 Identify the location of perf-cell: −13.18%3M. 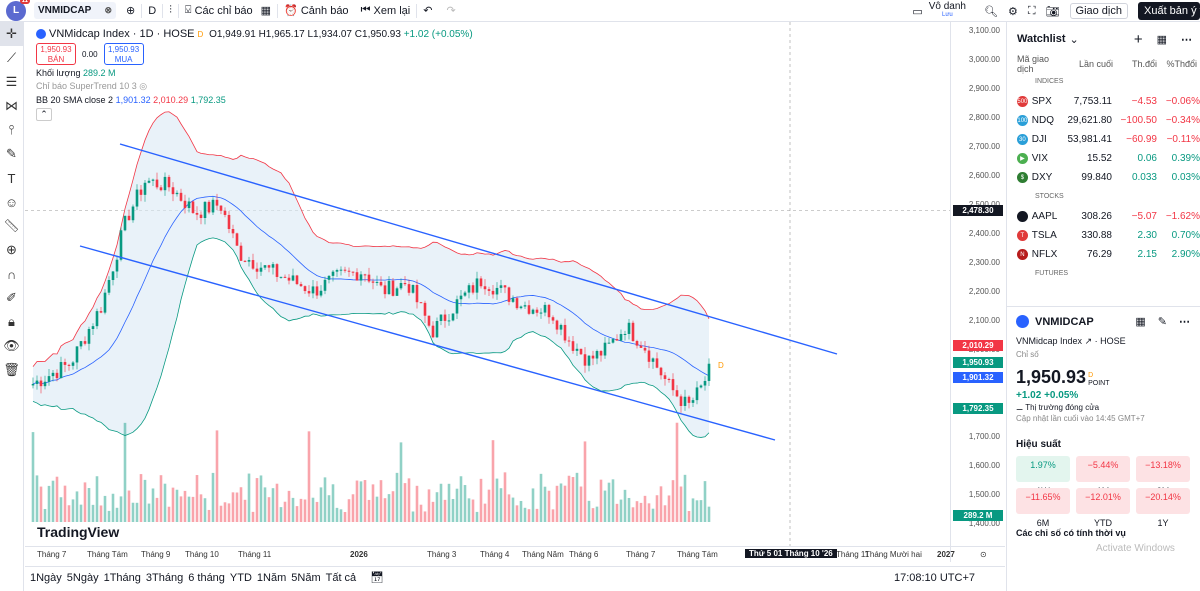
(1163, 476).